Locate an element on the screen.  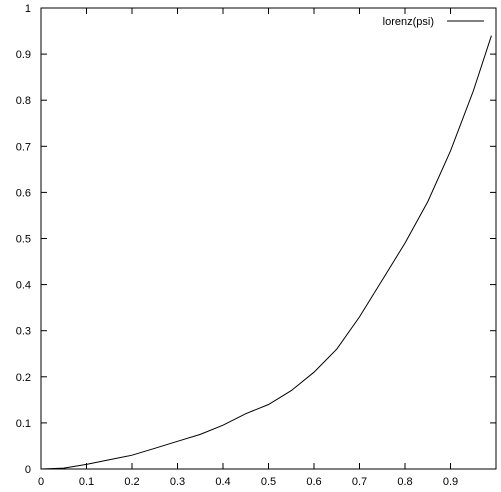
legend: lorenz(psi) is located at coordinates (433, 22).